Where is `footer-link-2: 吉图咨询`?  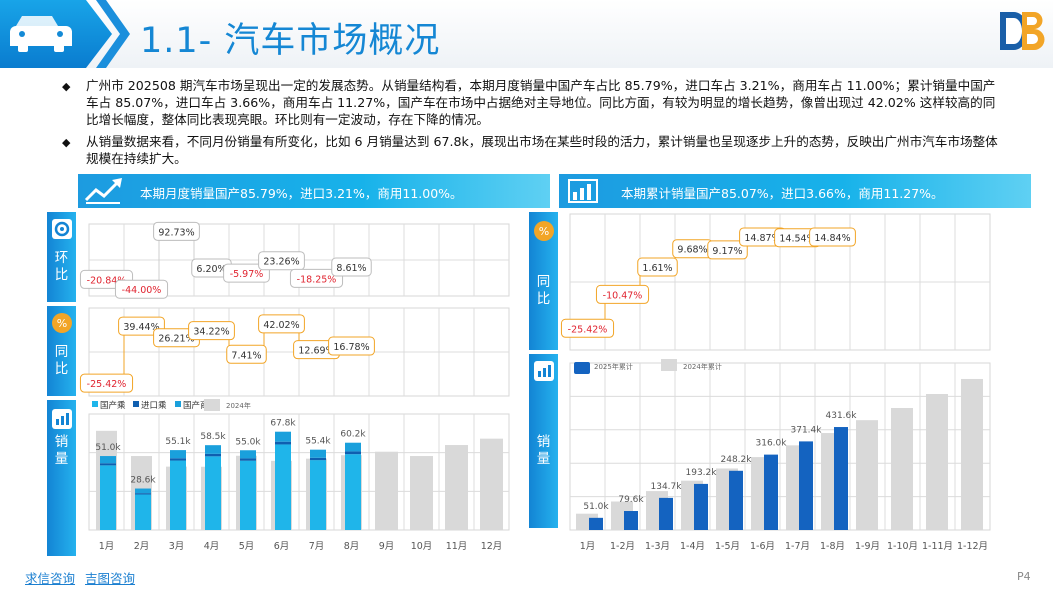
footer-link-2: 吉图咨询 is located at coordinates (110, 578).